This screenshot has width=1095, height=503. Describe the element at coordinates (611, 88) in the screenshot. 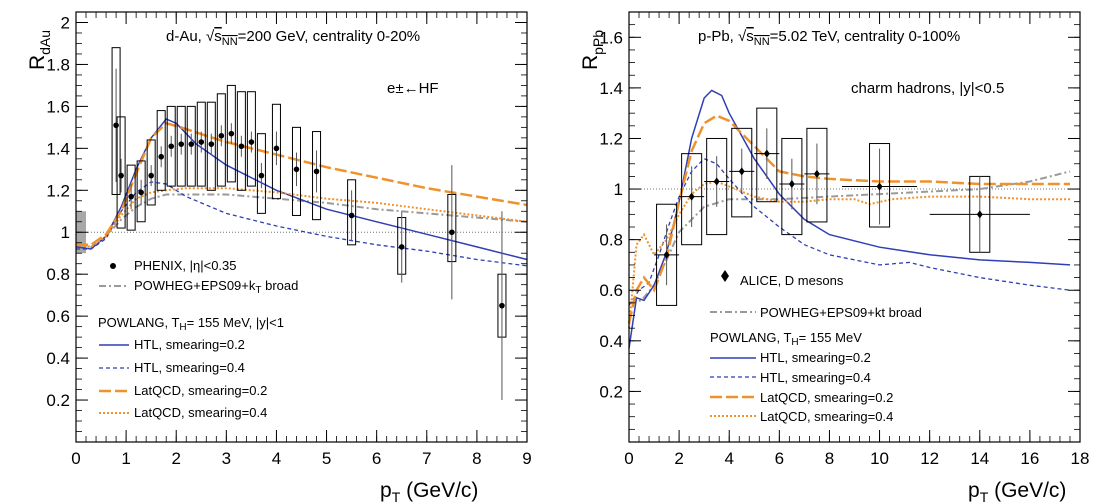

I see `right-y-tick-label: 1.4` at that location.